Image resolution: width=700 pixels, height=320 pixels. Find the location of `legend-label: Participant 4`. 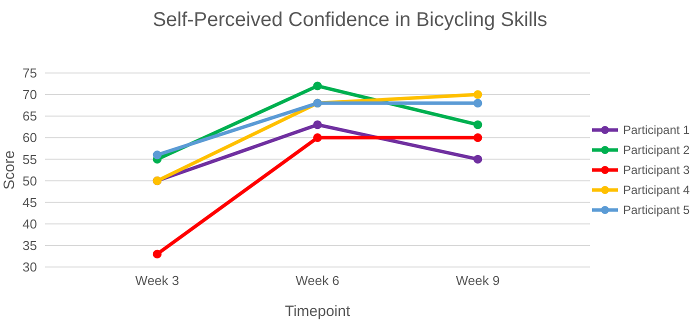

legend-label: Participant 4 is located at coordinates (656, 190).